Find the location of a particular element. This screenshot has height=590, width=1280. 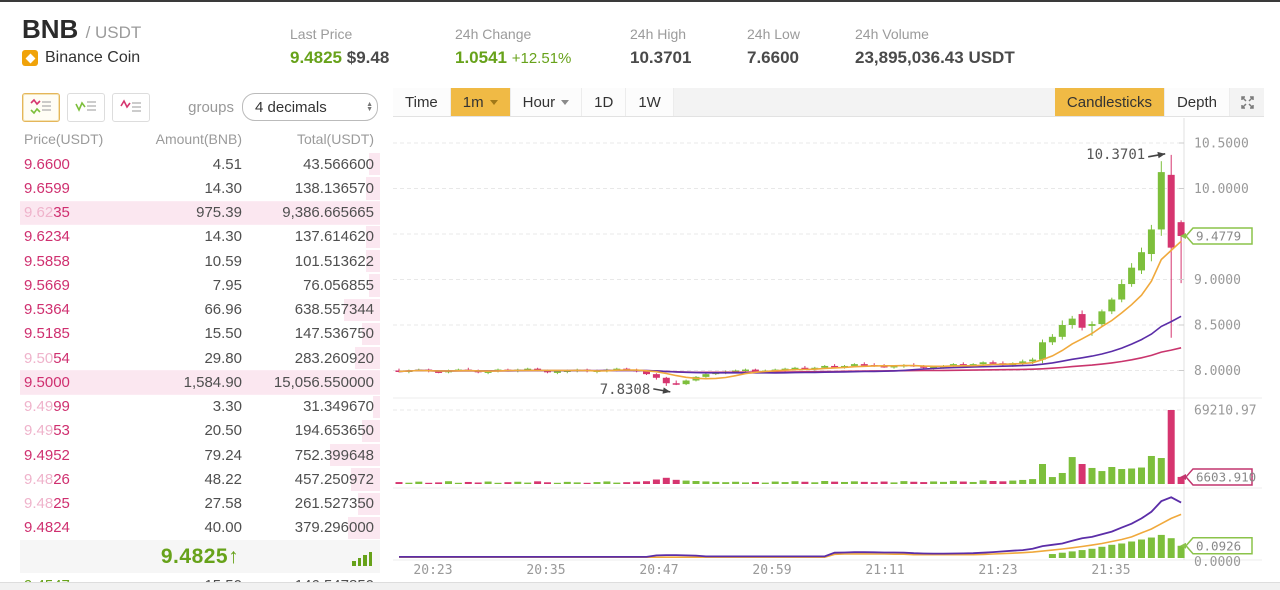

order-book-ask-row: 9.4825 27.58 261.527350 is located at coordinates (200, 504).